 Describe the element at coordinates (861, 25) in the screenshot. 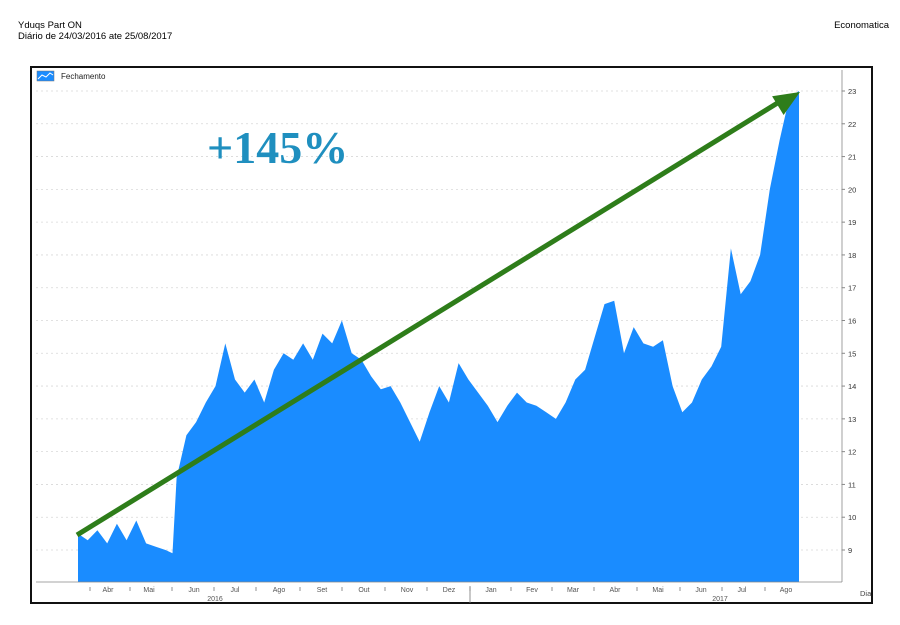

I see `brand-label: Economatica` at that location.